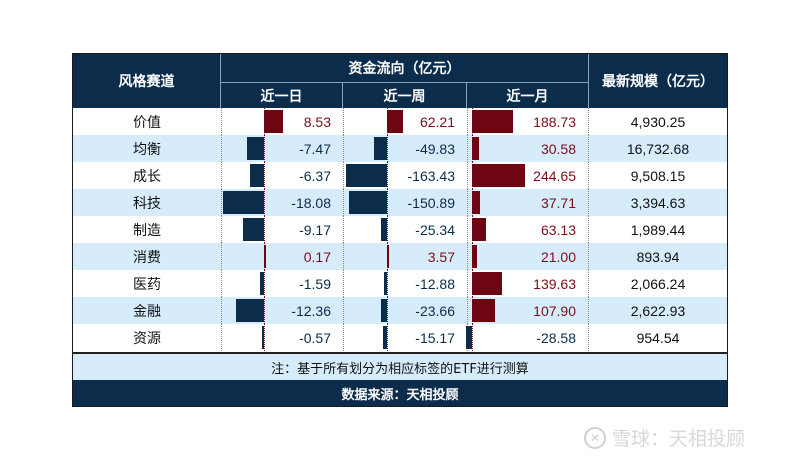 The width and height of the screenshot is (800, 462). Describe the element at coordinates (657, 175) in the screenshot. I see `scale-value: 9,508.15` at that location.